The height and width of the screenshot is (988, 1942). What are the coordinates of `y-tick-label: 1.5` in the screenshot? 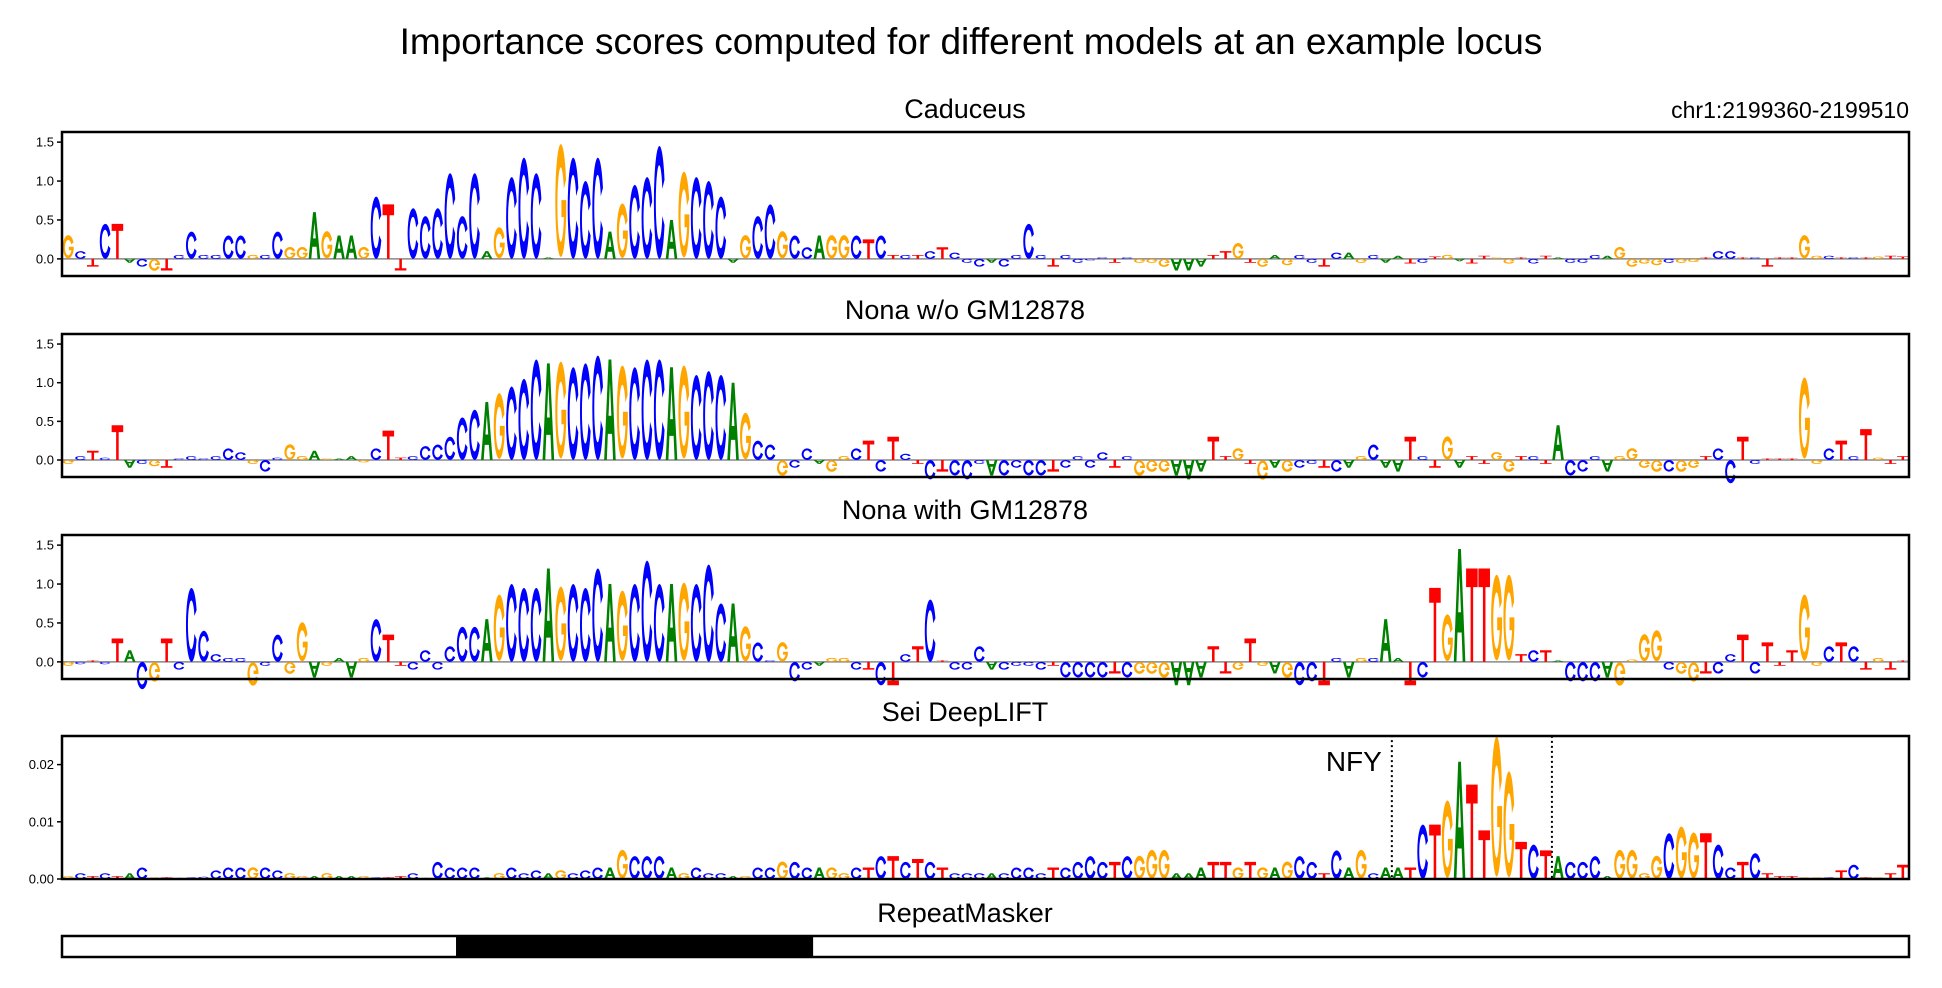 It's located at (45, 142).